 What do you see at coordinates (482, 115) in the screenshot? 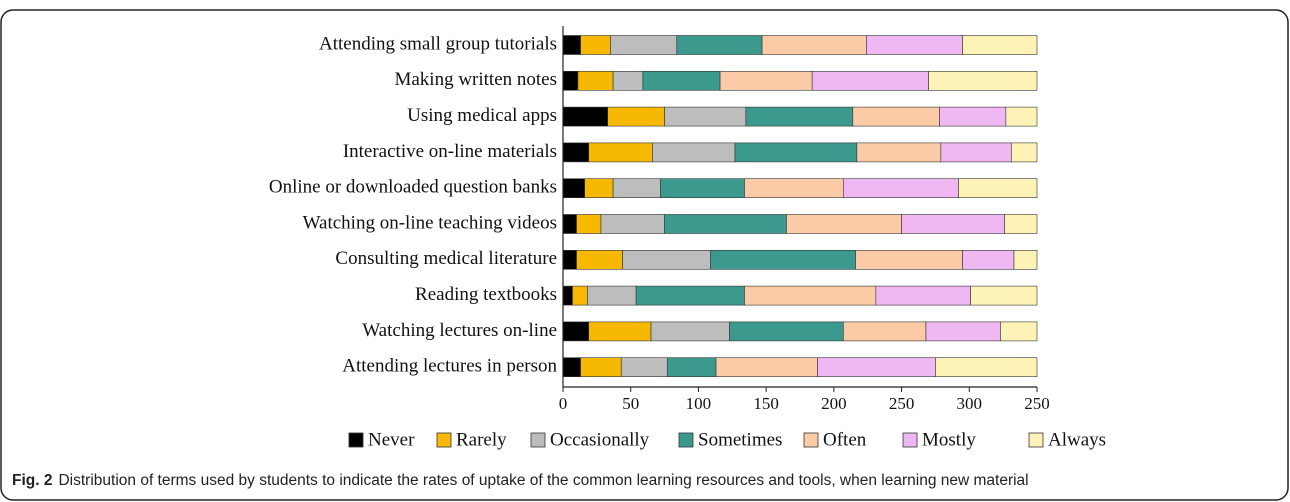
I see `y-tick-label: Using medical apps` at bounding box center [482, 115].